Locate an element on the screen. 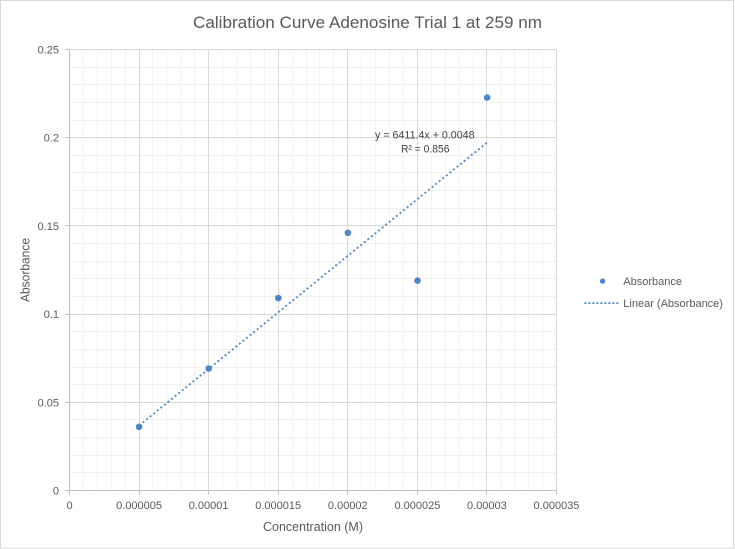 The height and width of the screenshot is (549, 735). svg-text: 0.000025 is located at coordinates (417, 506).